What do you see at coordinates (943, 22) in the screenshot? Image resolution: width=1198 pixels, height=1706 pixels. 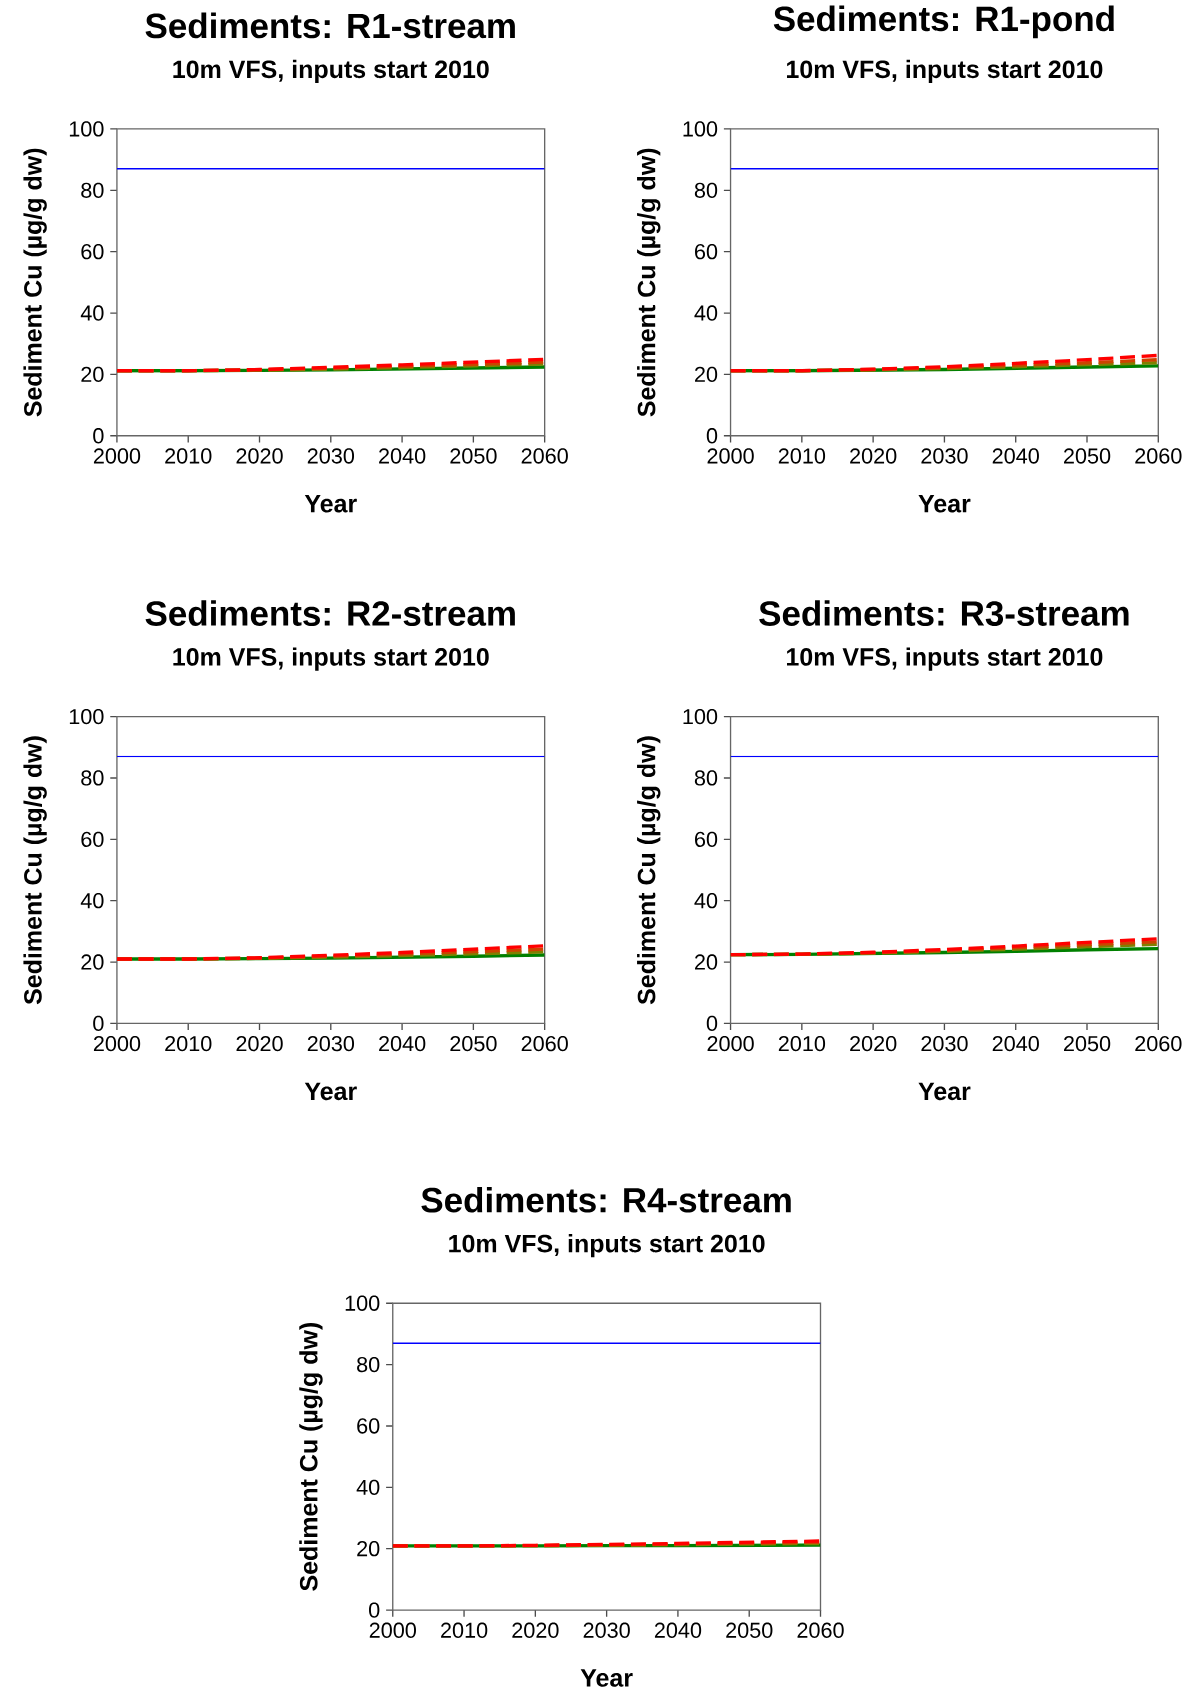 I see `chart-title: Sediments: R1-pond` at bounding box center [943, 22].